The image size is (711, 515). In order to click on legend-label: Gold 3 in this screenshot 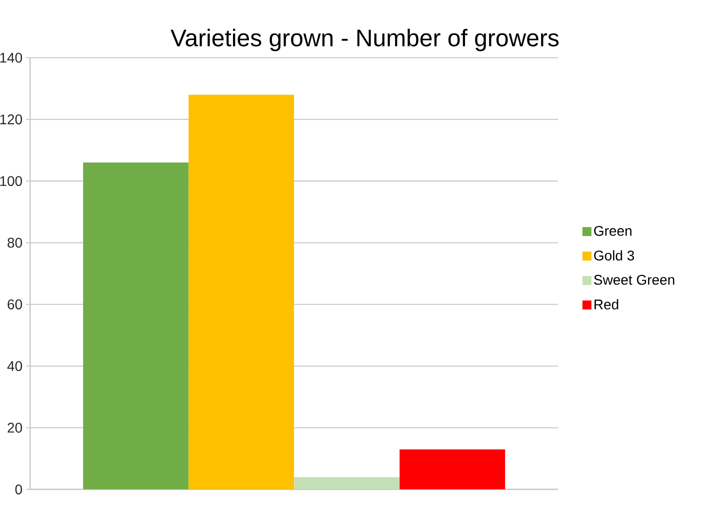, I will do `click(614, 255)`.